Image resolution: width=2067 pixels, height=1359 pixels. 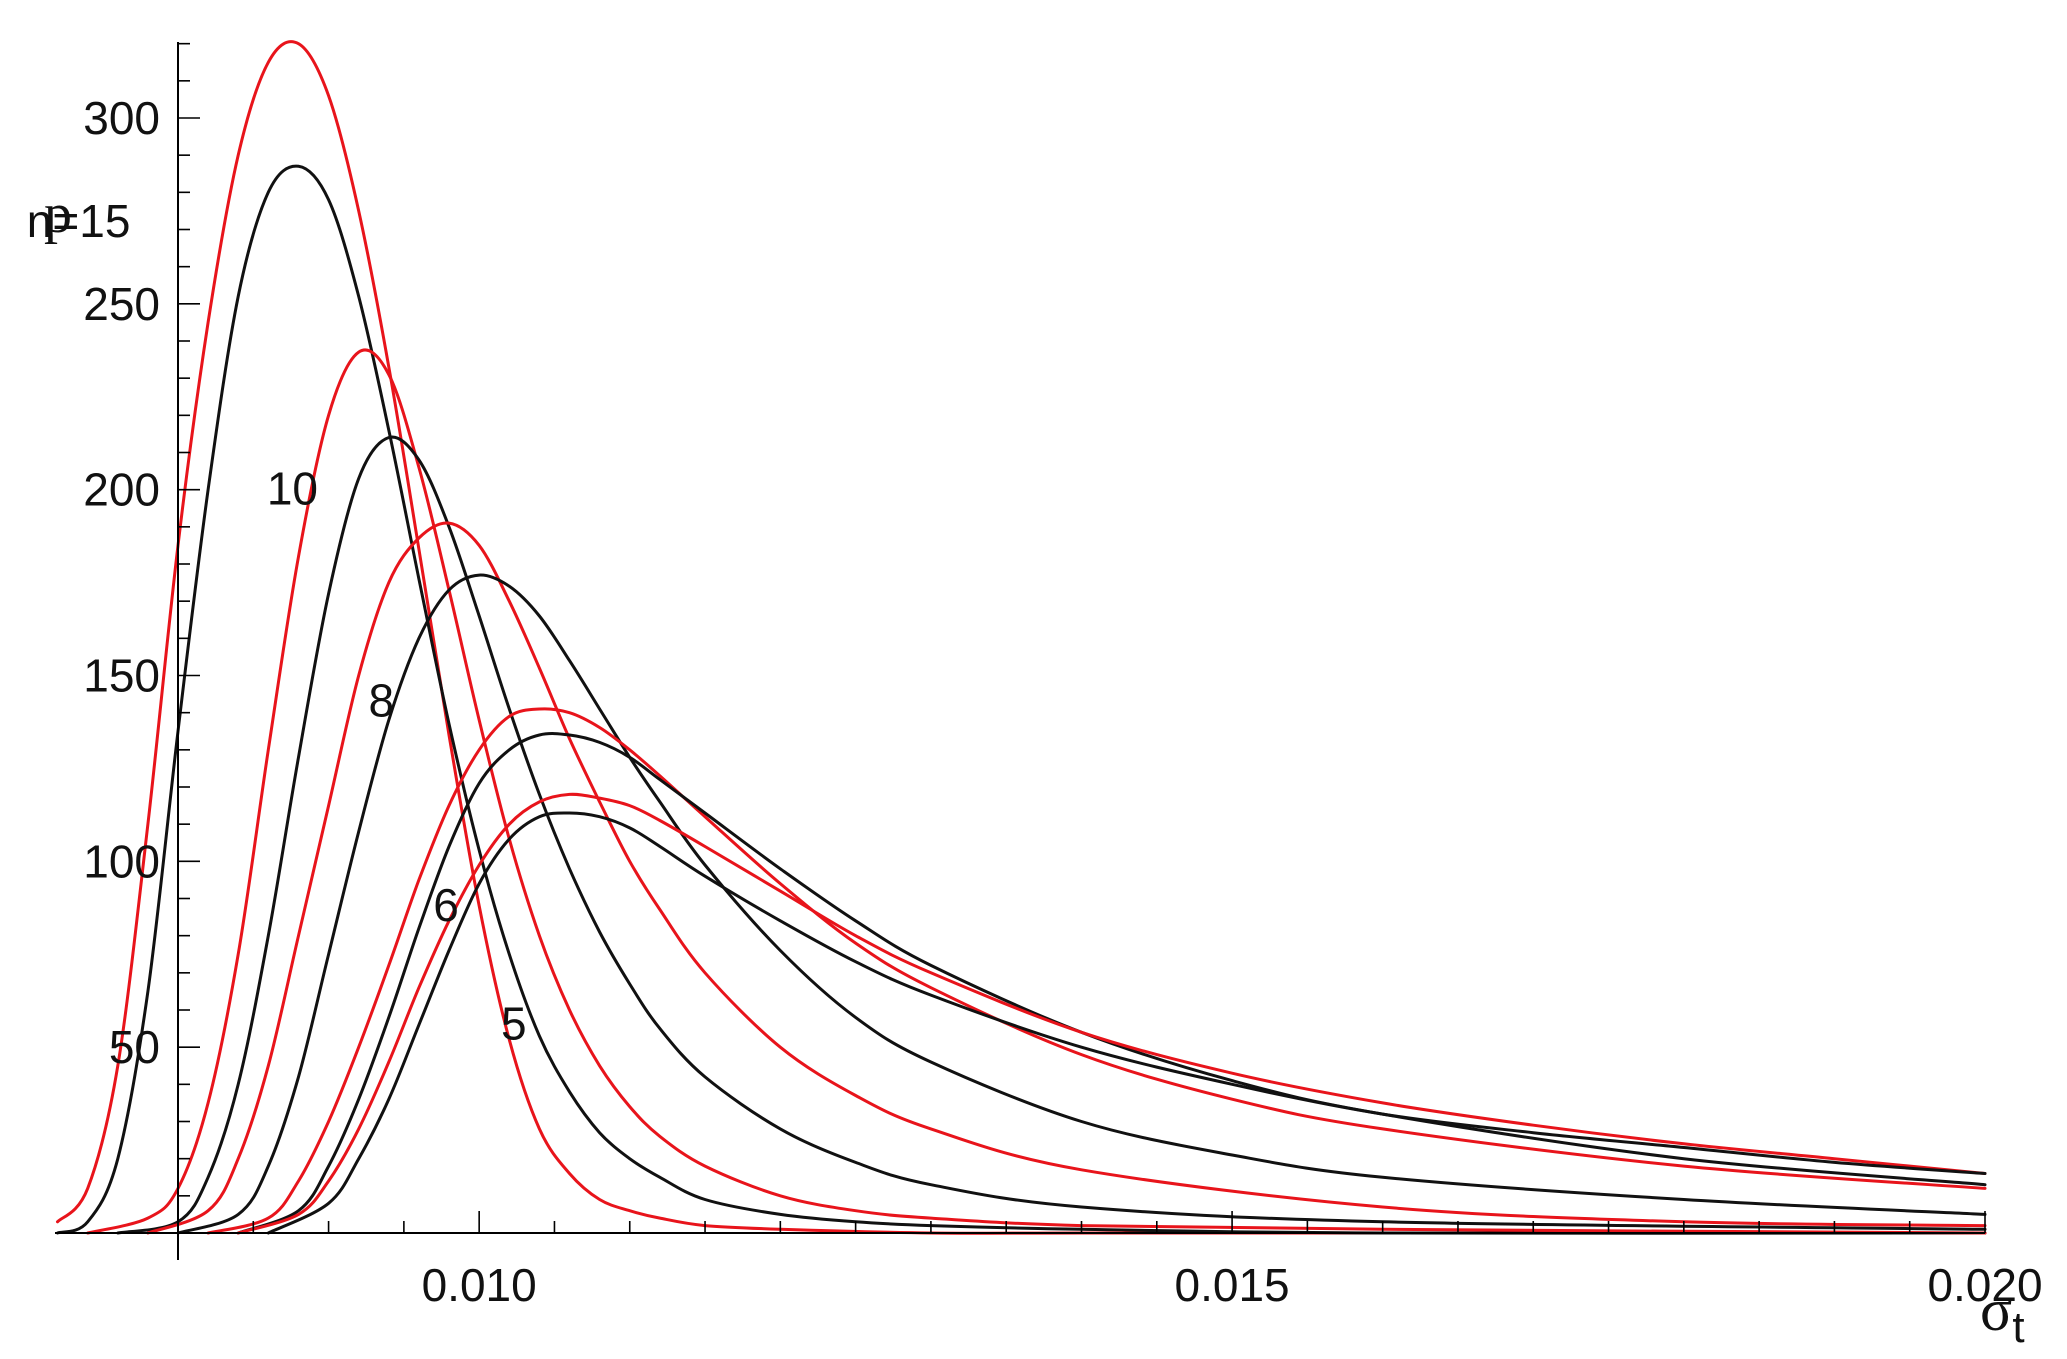 What do you see at coordinates (514, 1024) in the screenshot?
I see `curve-label: 5` at bounding box center [514, 1024].